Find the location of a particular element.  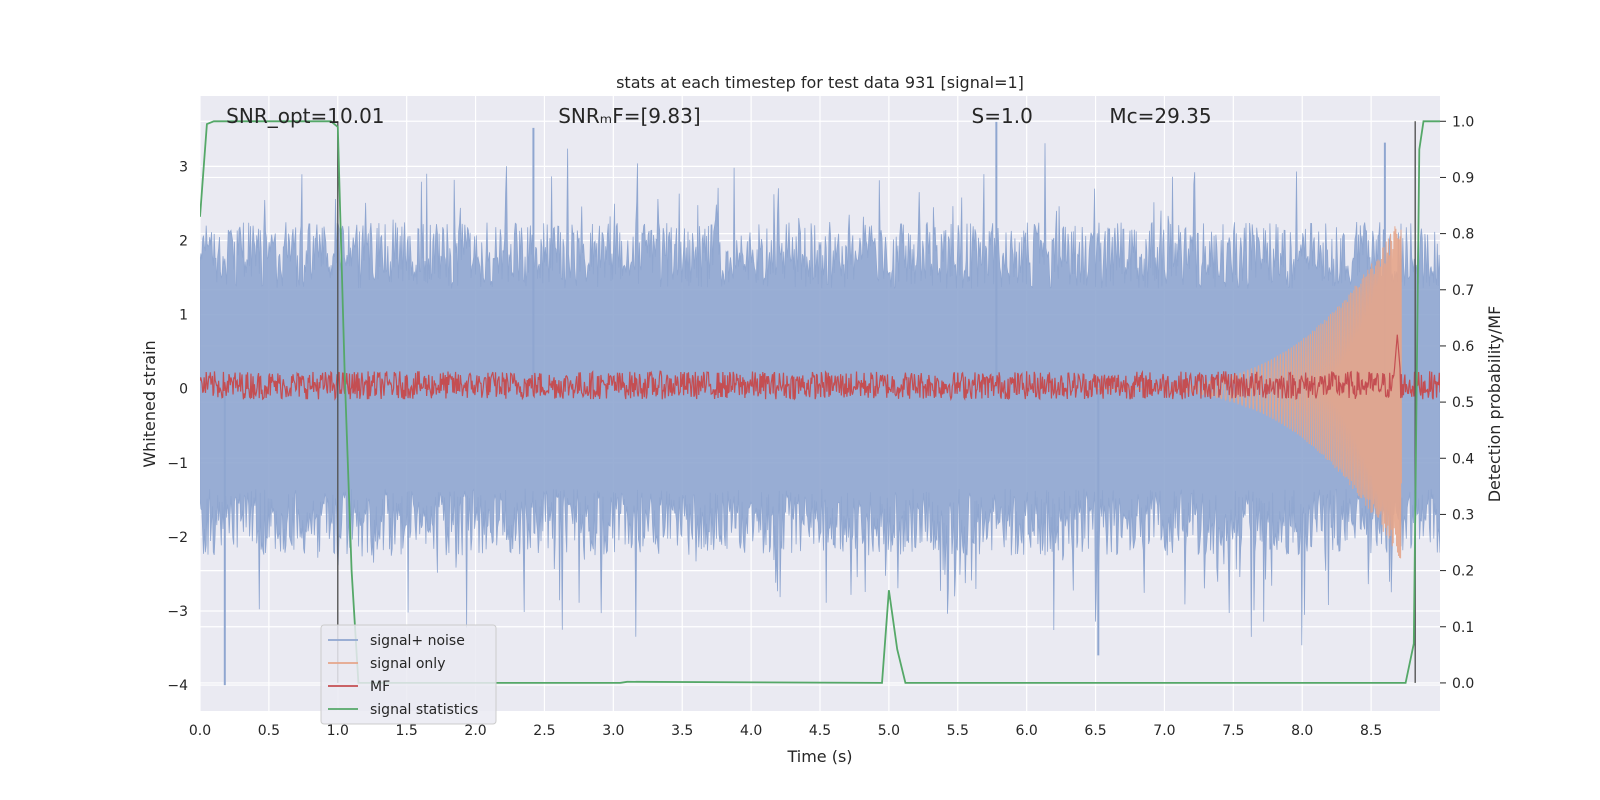

y-axis-right-ticks: 1.0 0.9 0.8 0.7 0.6 0.5 0.4 0.3 0.2 0.1 0.0 is located at coordinates (1457, 403).